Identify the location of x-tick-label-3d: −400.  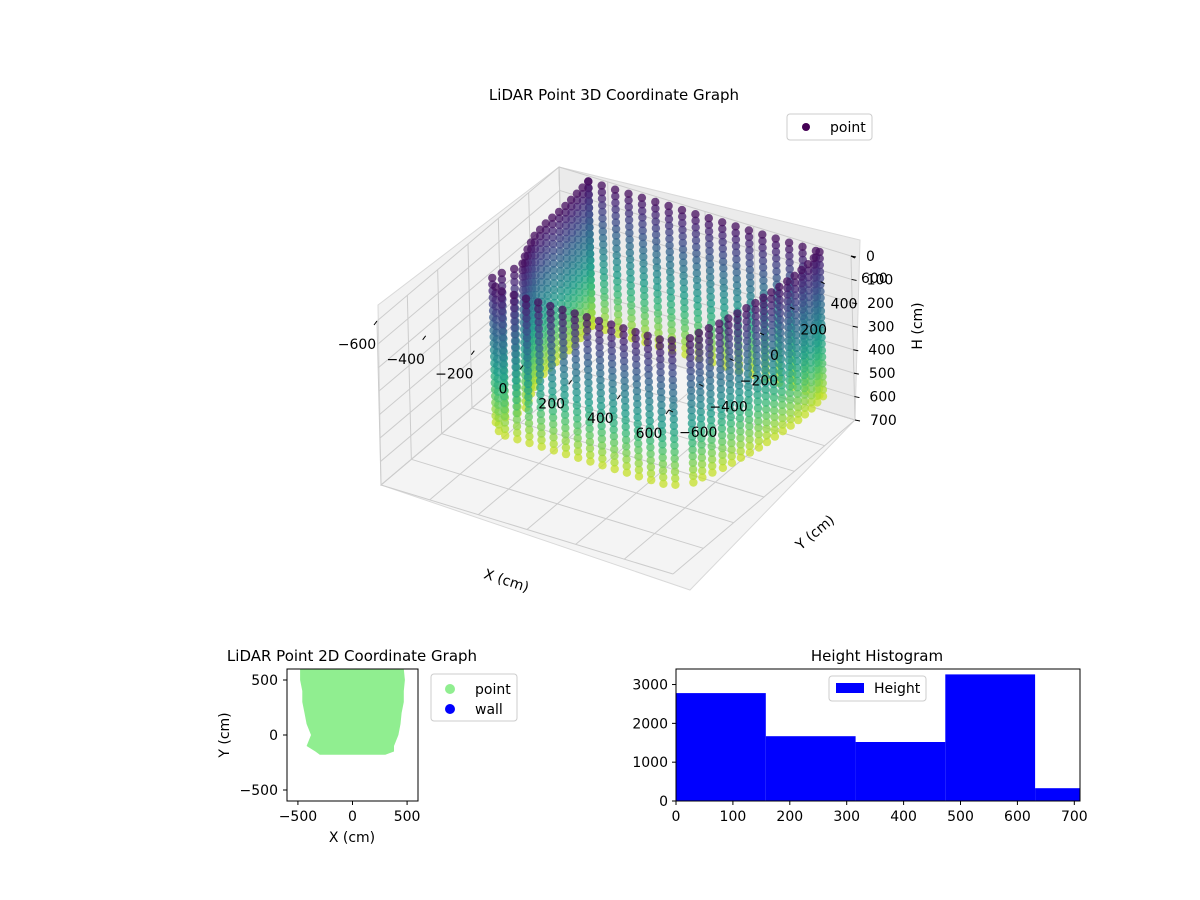
(405, 360).